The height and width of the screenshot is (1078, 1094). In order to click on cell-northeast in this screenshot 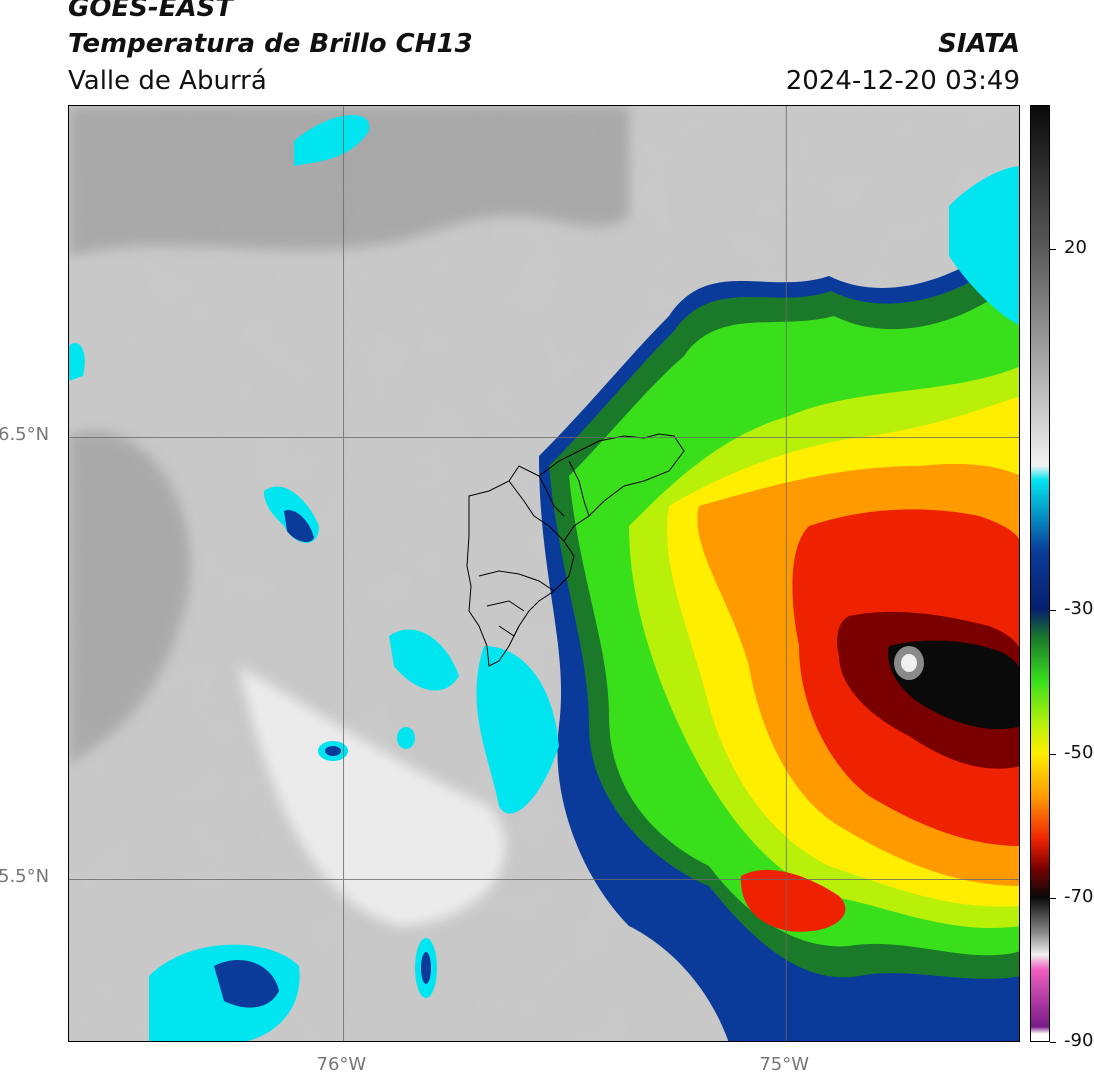, I will do `click(984, 245)`.